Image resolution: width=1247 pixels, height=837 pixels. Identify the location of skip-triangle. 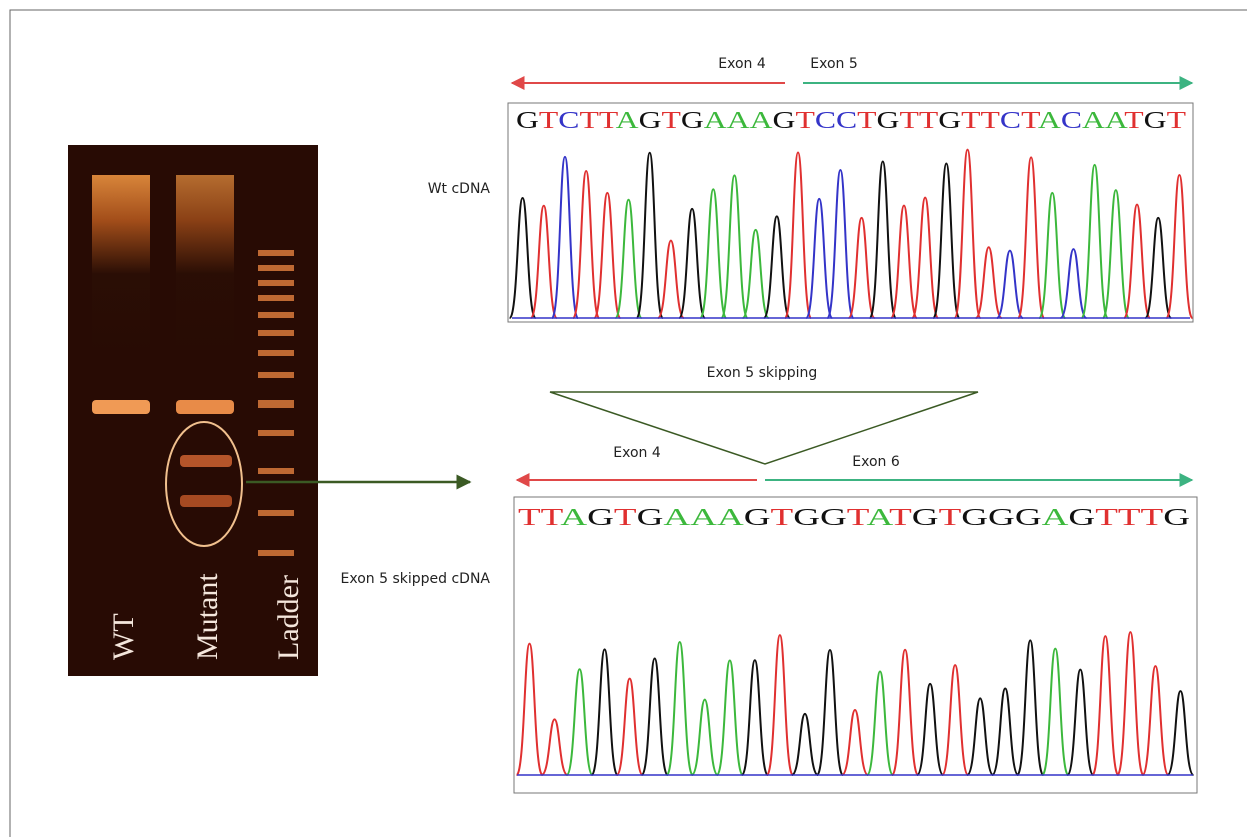
(764, 428).